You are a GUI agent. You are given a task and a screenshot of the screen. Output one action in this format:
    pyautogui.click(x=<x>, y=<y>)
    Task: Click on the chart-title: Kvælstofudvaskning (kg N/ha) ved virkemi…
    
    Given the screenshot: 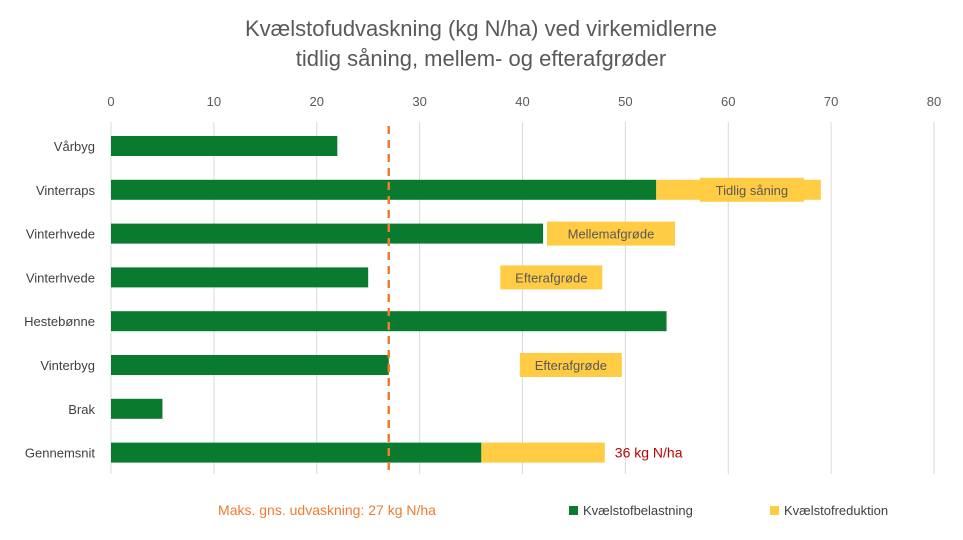 What is the action you would take?
    pyautogui.click(x=481, y=43)
    